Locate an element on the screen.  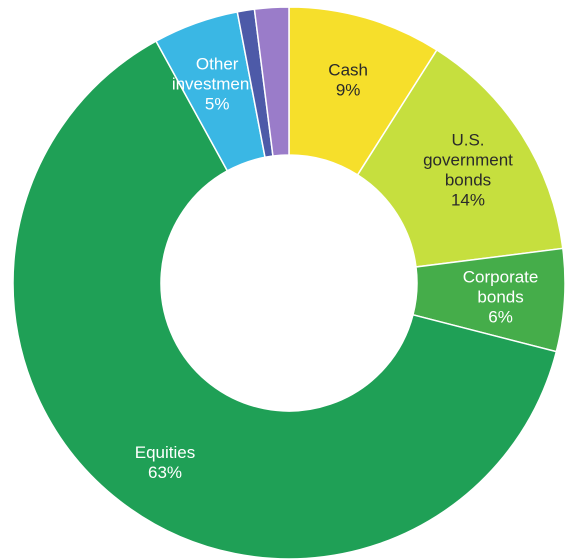
slice-label-1: U.S. government bonds 14% is located at coordinates (468, 169).